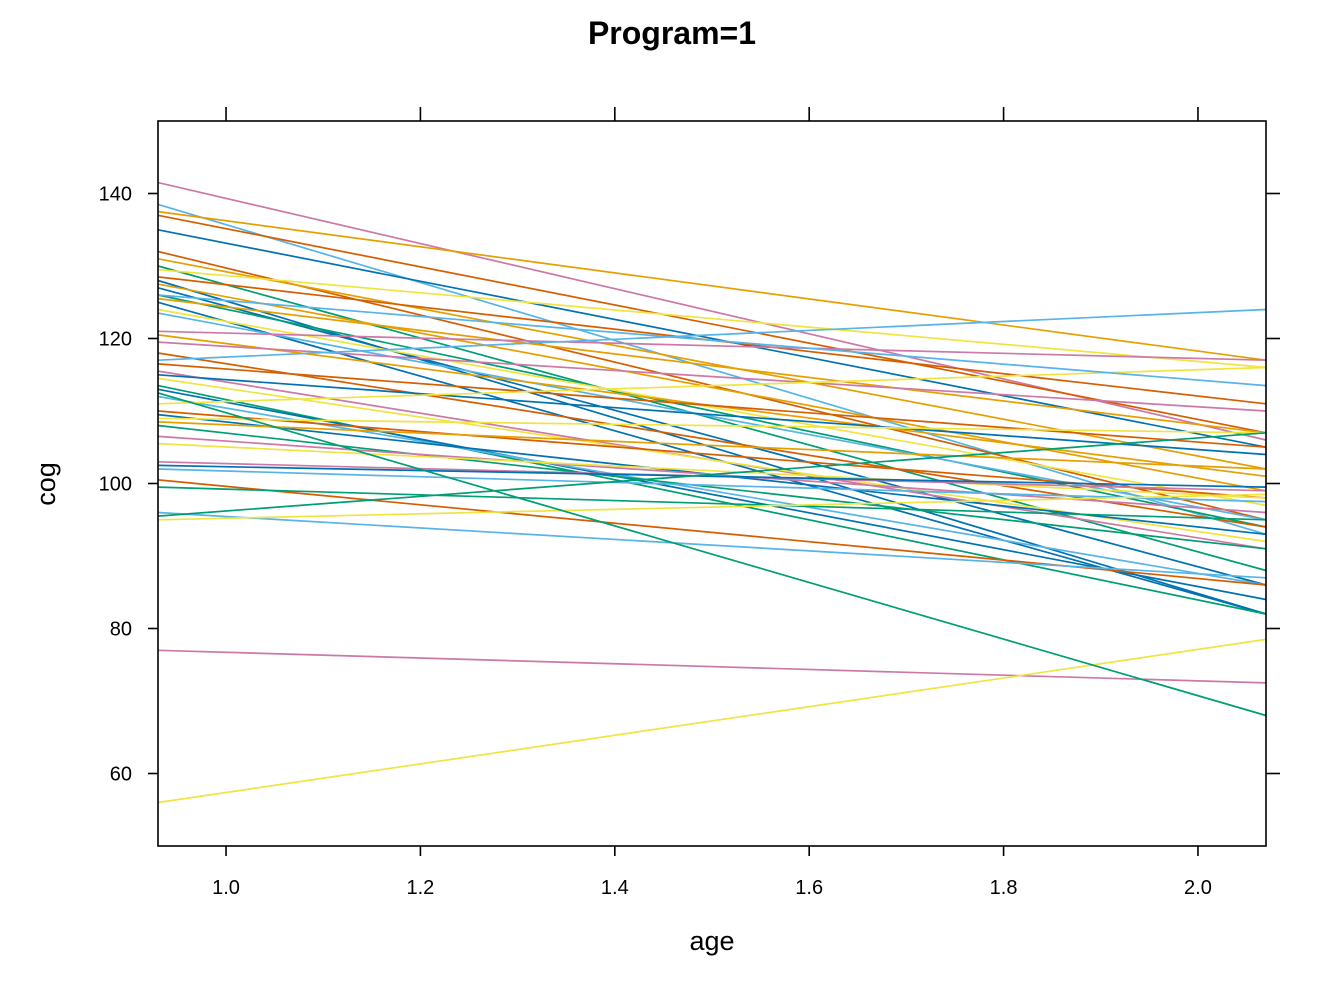  I want to click on y-tick-label-1: 60, so click(121, 775).